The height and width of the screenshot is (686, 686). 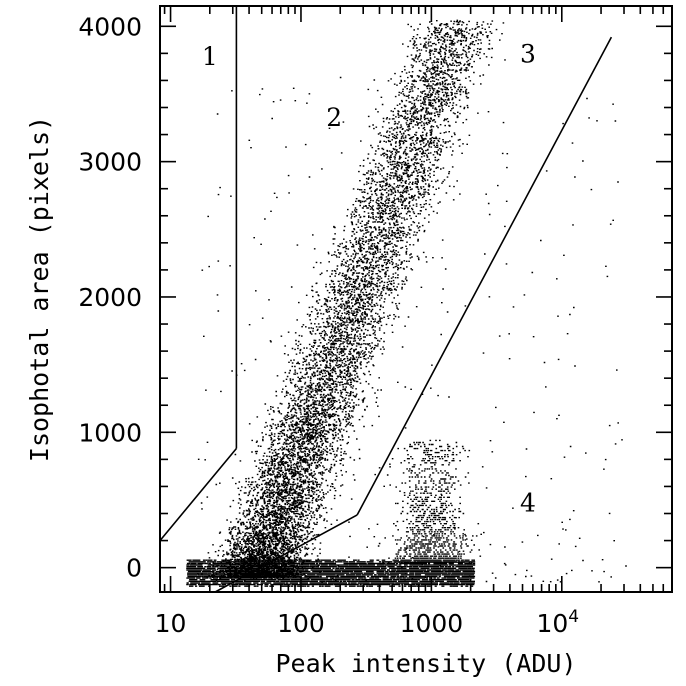 I want to click on y-tick-label: 2000, so click(x=110, y=297).